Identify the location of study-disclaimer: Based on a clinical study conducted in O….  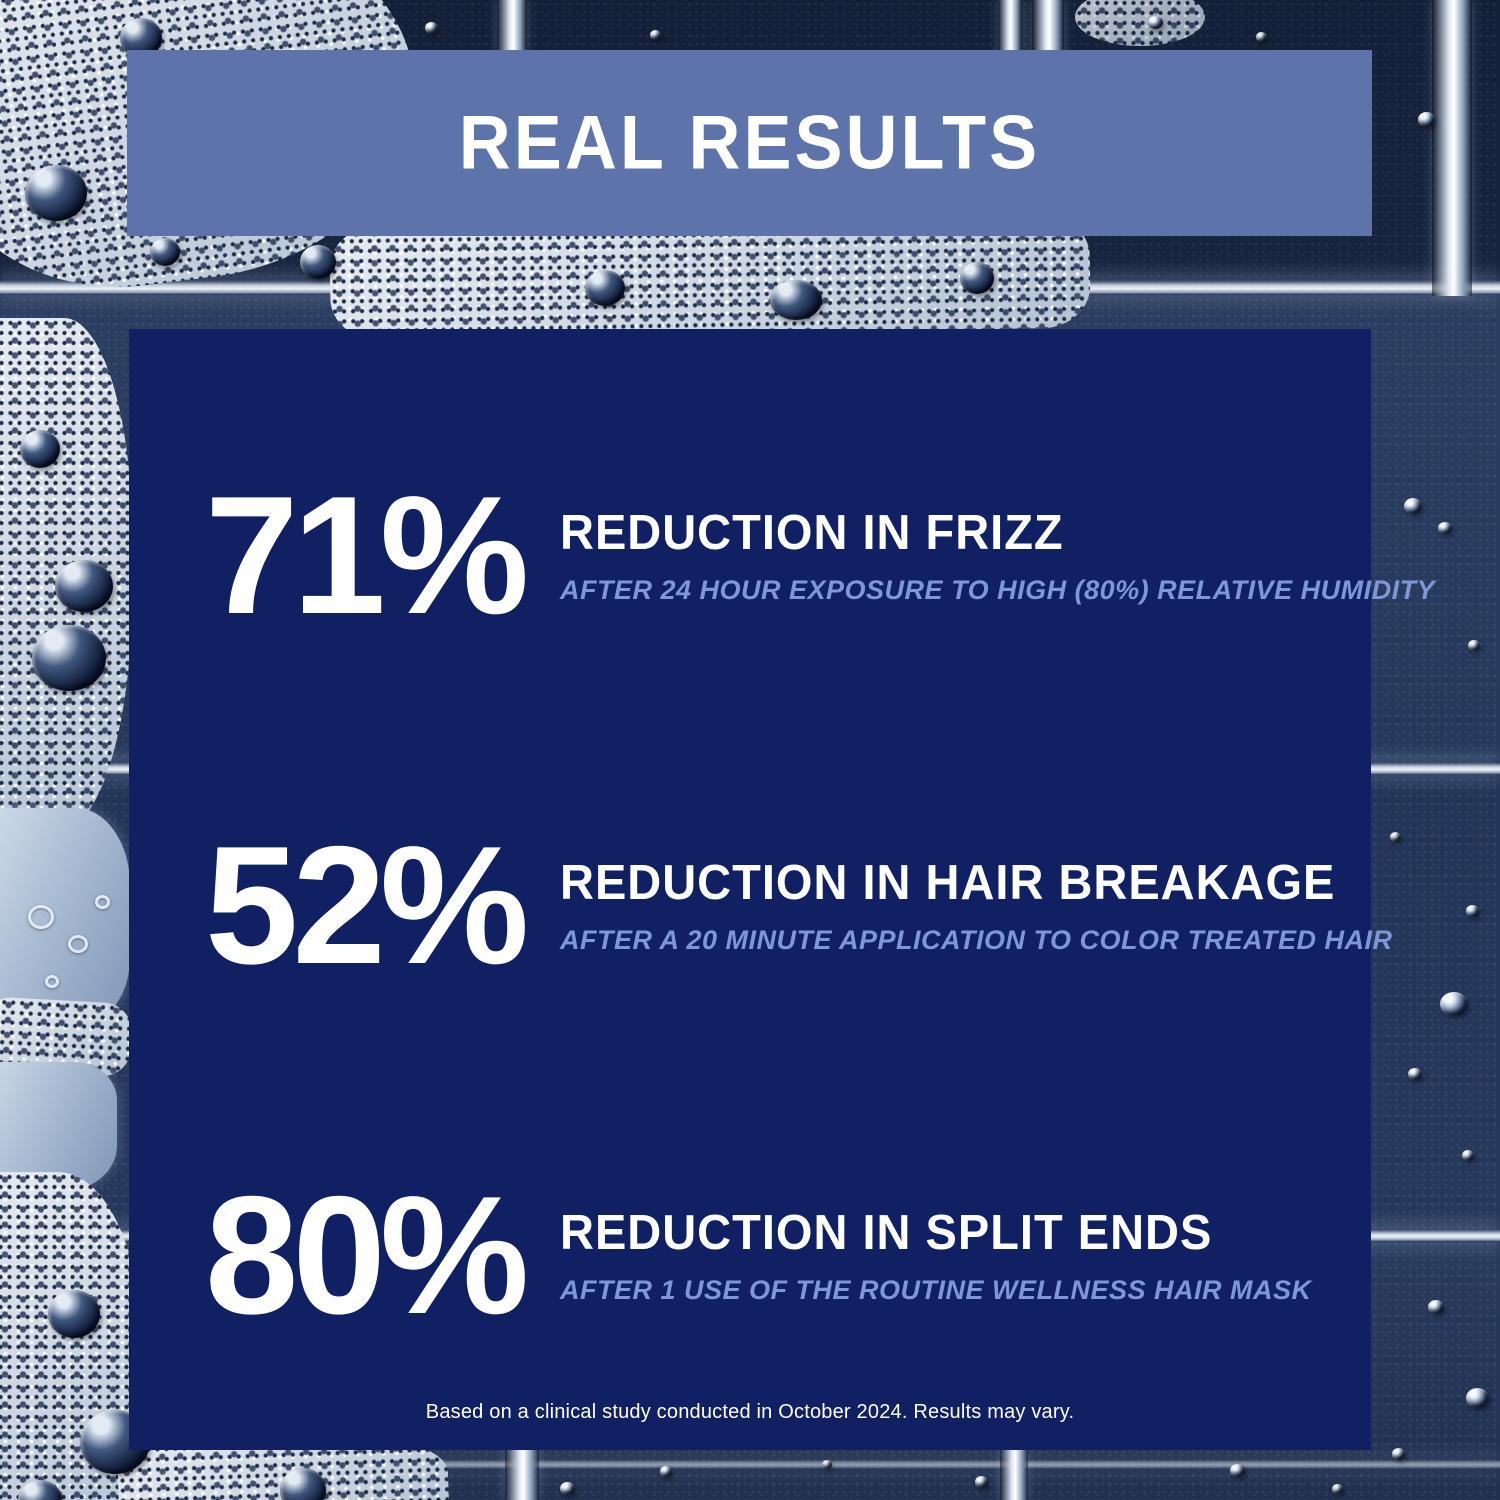
(750, 1412).